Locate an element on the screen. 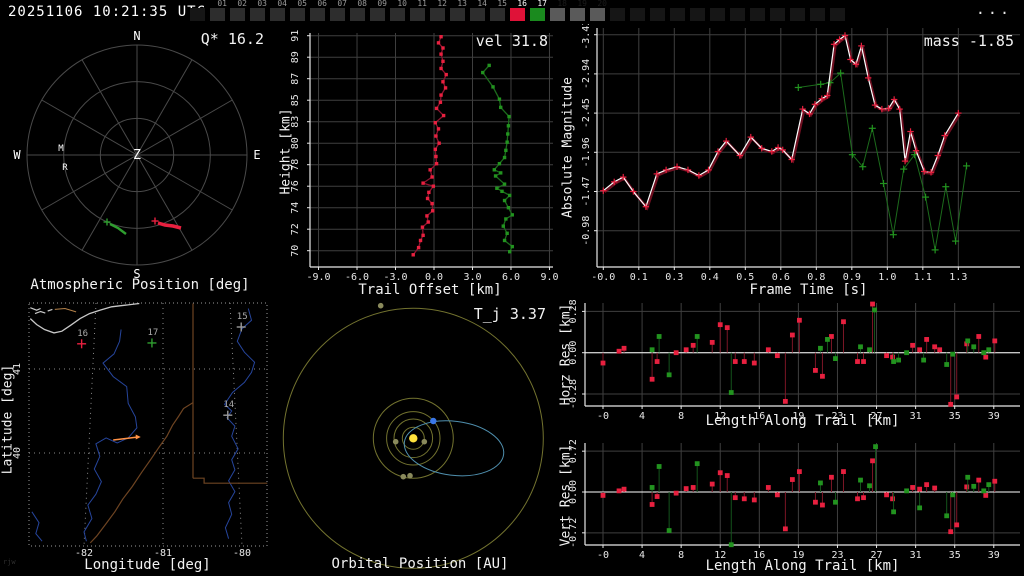  frame-selector-row: 01 02 03 04 05 06 07 08 09 10 11 12 13 14 15 16 17 18 19 20 is located at coordinates (517, 10).